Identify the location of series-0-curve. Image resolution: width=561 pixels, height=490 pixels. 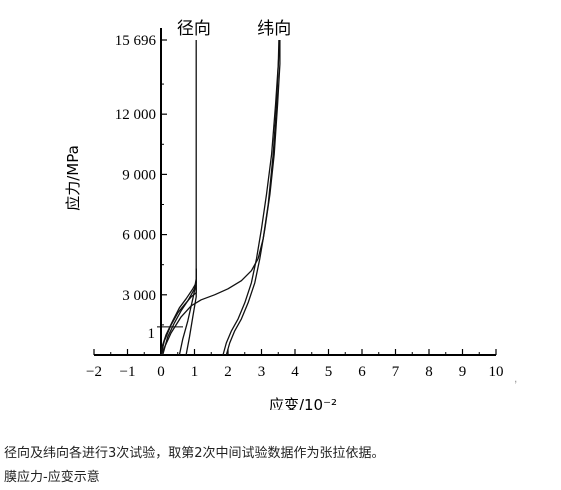
(191, 312).